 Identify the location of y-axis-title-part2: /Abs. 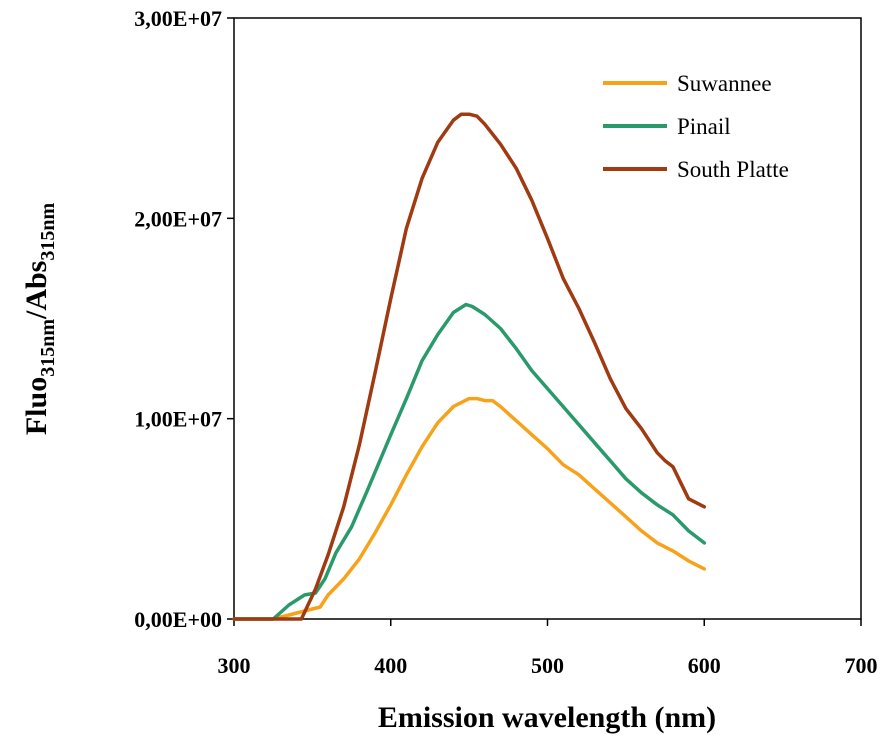
(36, 290).